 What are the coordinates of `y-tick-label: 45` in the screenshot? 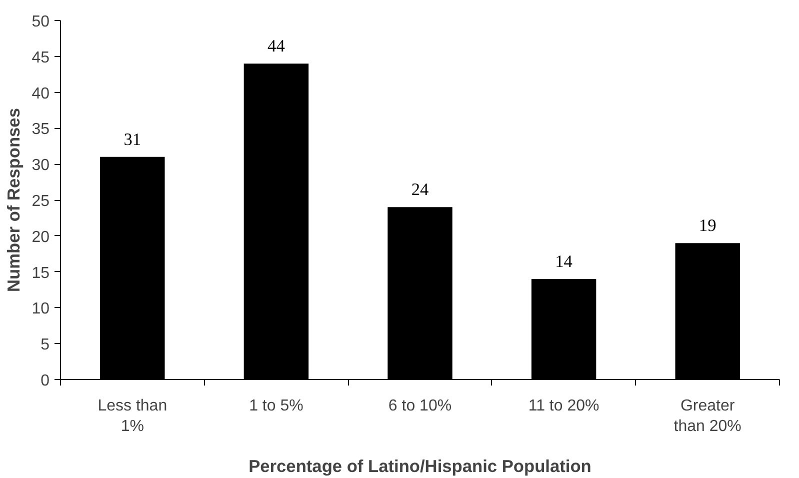 It's located at (41, 57).